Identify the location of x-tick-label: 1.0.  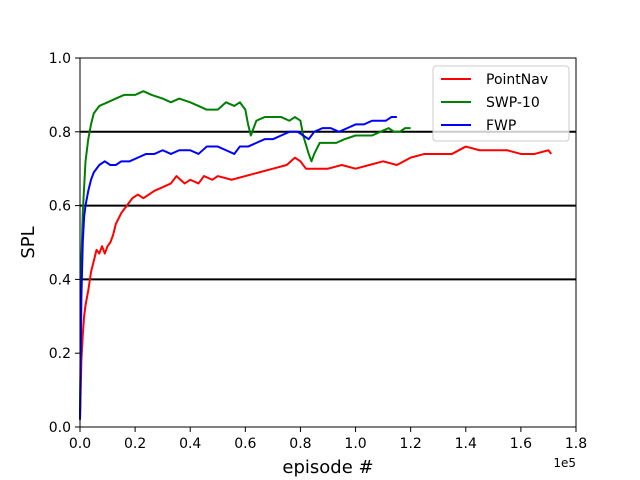
(355, 444).